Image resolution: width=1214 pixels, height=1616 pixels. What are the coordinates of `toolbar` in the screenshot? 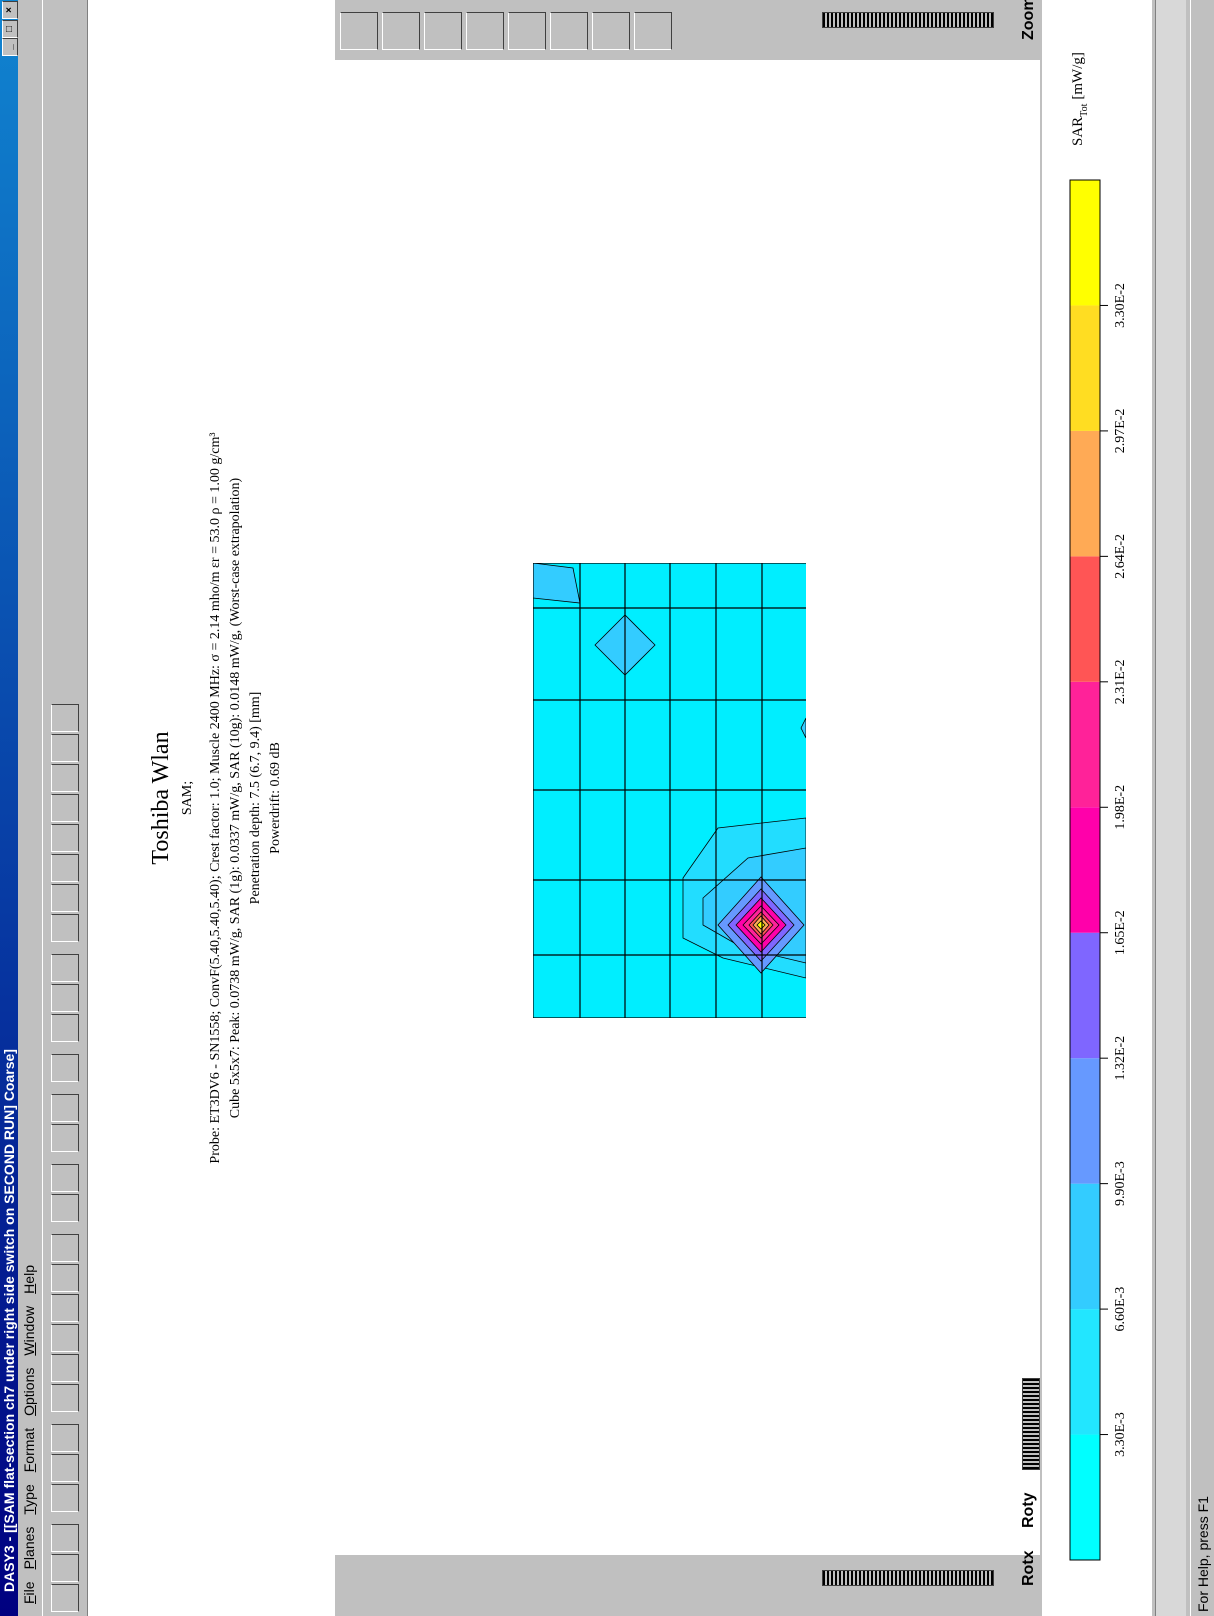 It's located at (65, 808).